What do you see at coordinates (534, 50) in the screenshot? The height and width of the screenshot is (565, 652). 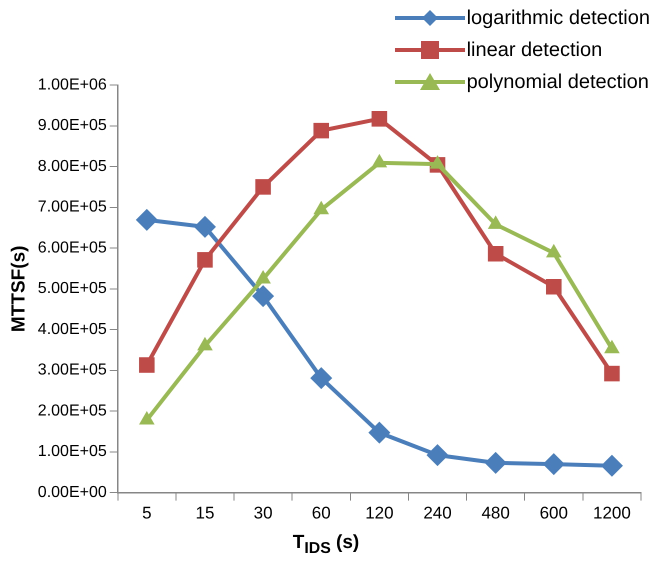 I see `legend-label: linear detection` at bounding box center [534, 50].